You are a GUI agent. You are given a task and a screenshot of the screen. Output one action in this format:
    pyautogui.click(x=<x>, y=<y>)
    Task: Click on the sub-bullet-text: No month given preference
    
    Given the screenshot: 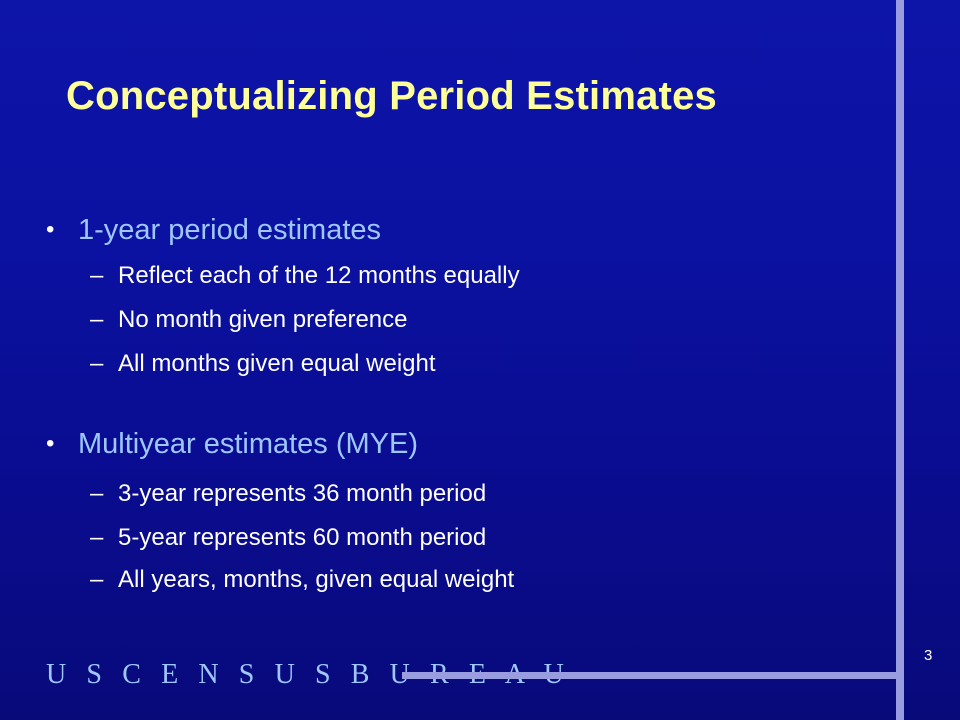 What is the action you would take?
    pyautogui.click(x=263, y=319)
    